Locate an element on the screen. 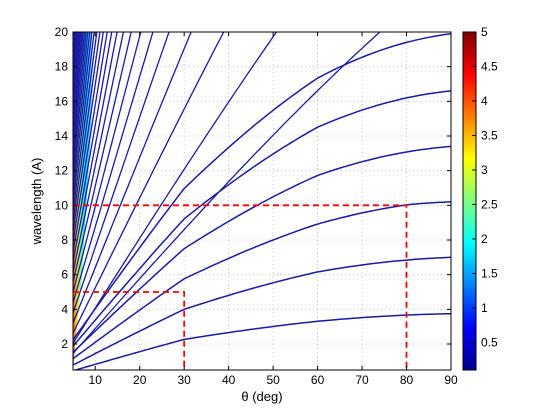  y-axis-label: wavelength (A) is located at coordinates (36, 202).